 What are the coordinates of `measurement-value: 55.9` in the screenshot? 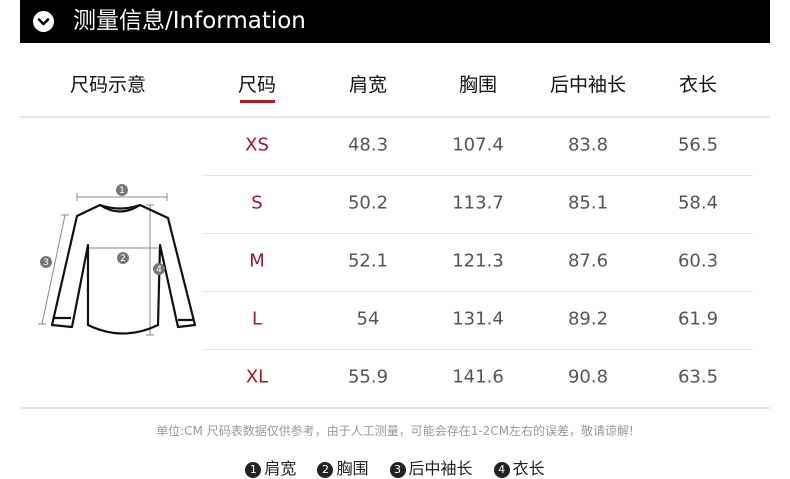 It's located at (368, 377).